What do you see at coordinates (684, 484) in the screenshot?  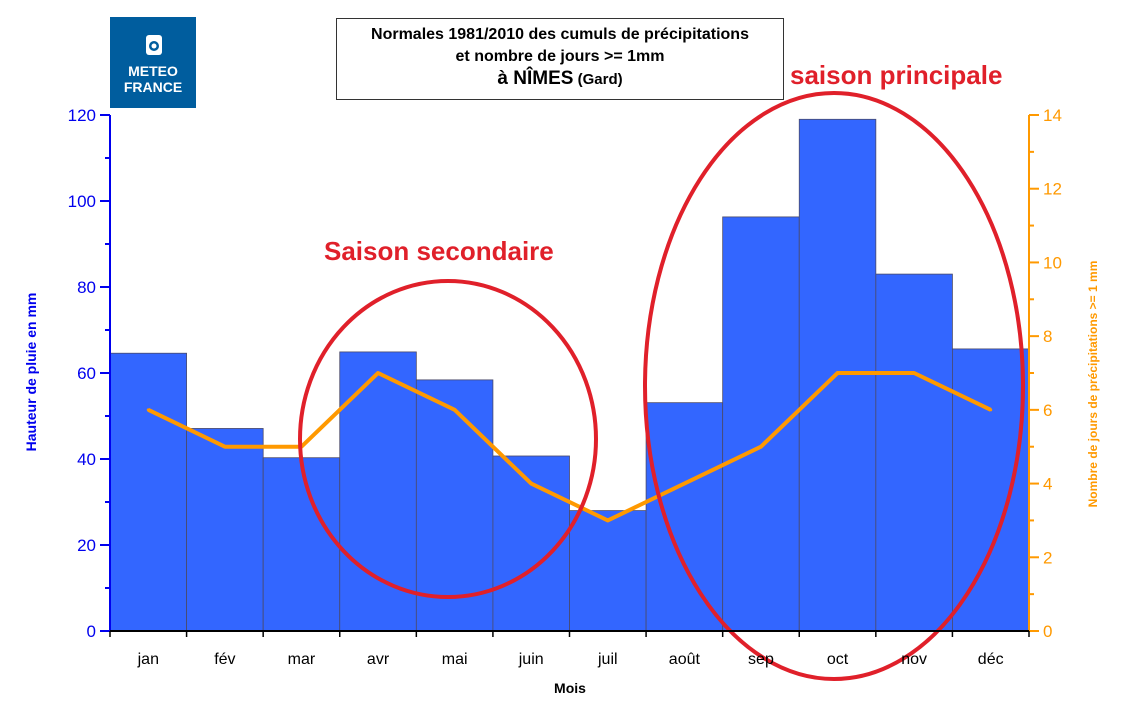 I see `rain-days-point-août` at bounding box center [684, 484].